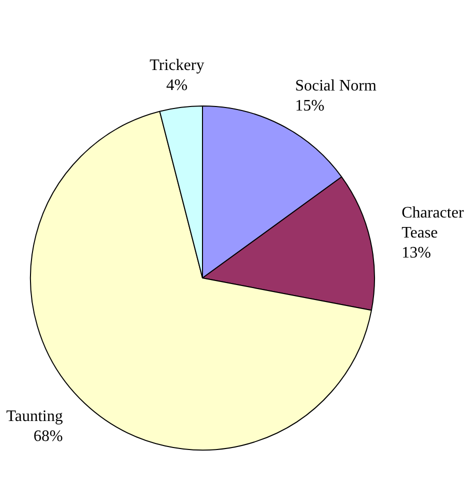 The width and height of the screenshot is (475, 479). What do you see at coordinates (177, 85) in the screenshot?
I see `data-label: 4%` at bounding box center [177, 85].